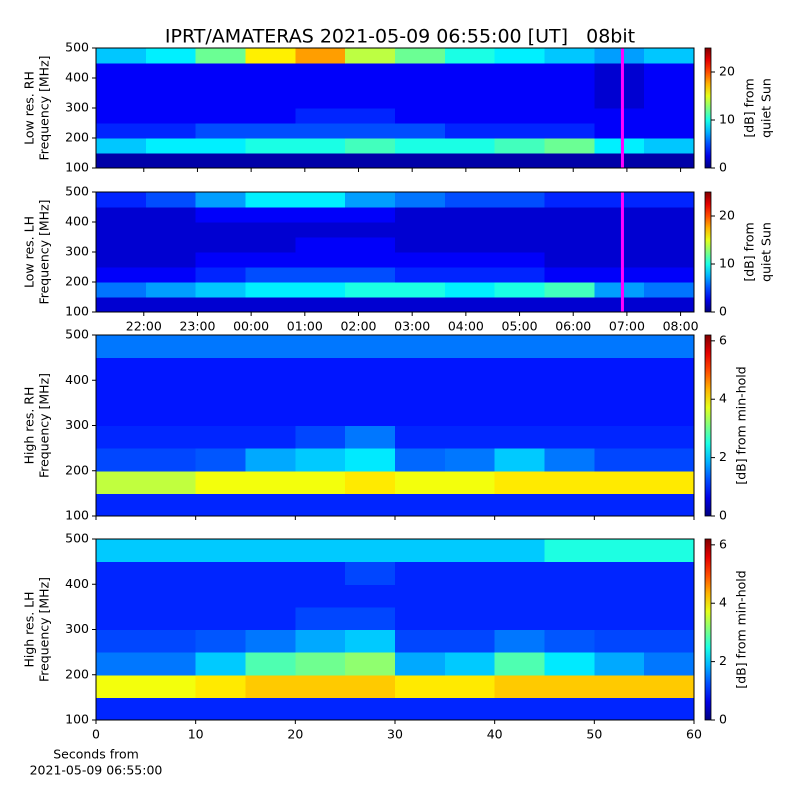 The width and height of the screenshot is (800, 800). Describe the element at coordinates (358, 326) in the screenshot. I see `x-tick-label: 02:00` at that location.